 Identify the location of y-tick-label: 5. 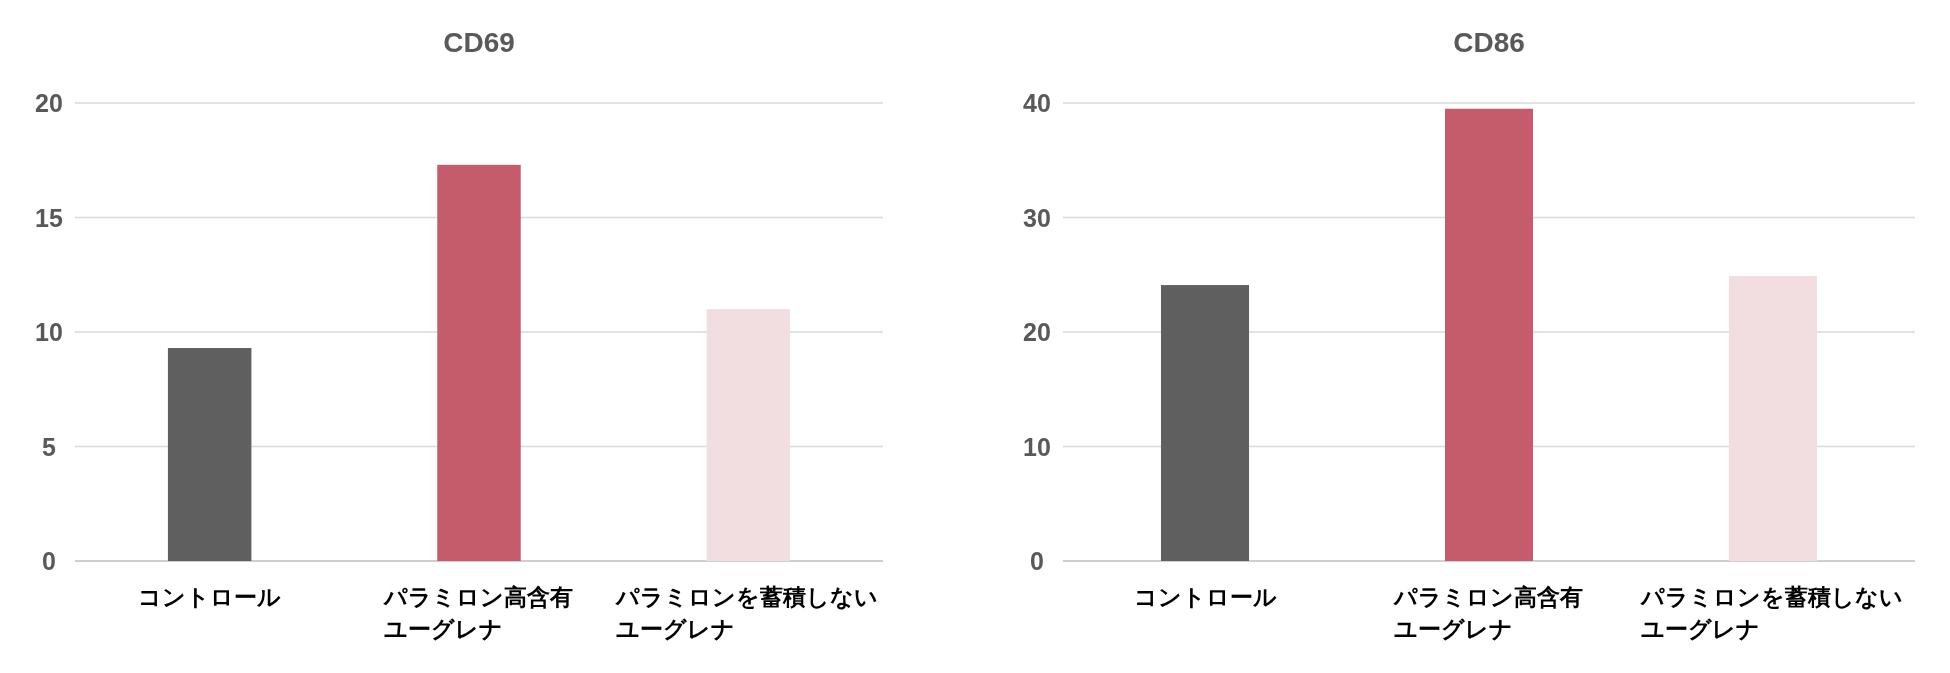
(49, 446).